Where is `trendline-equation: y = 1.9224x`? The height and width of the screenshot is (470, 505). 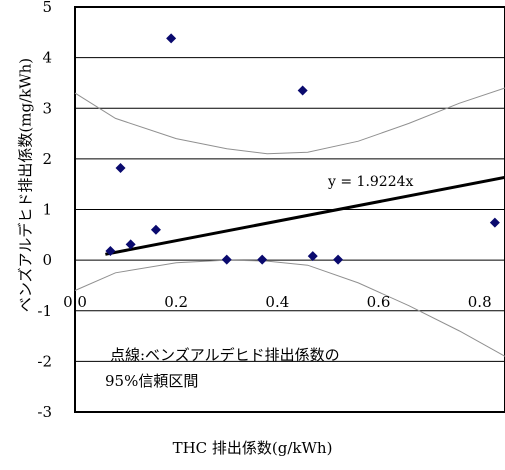
trendline-equation: y = 1.9224x is located at coordinates (370, 182).